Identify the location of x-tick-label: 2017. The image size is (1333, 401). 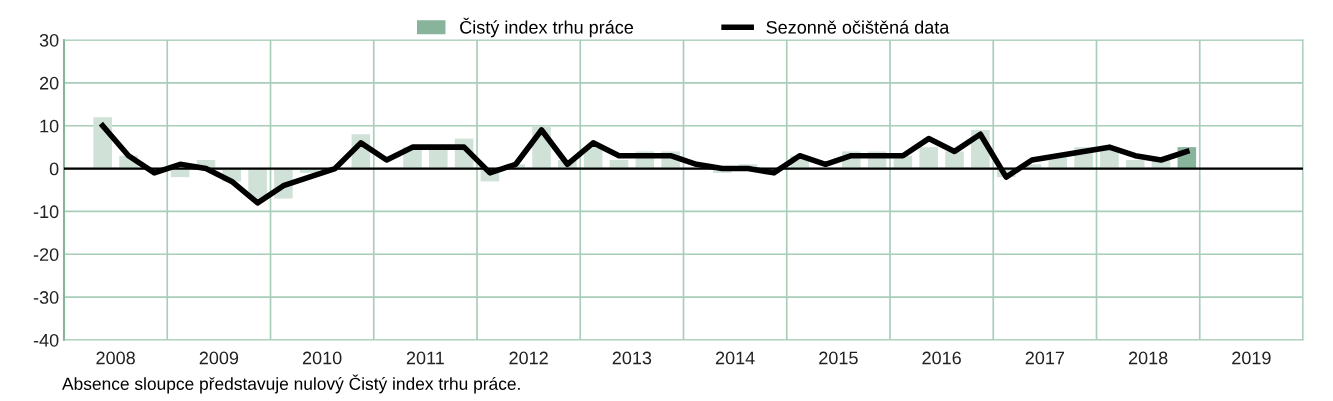
(1045, 358).